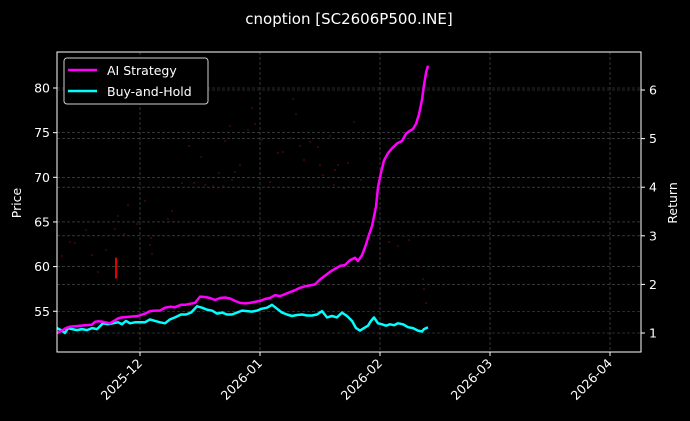 Image resolution: width=690 pixels, height=421 pixels. What do you see at coordinates (653, 90) in the screenshot?
I see `svg-text: 6` at bounding box center [653, 90].